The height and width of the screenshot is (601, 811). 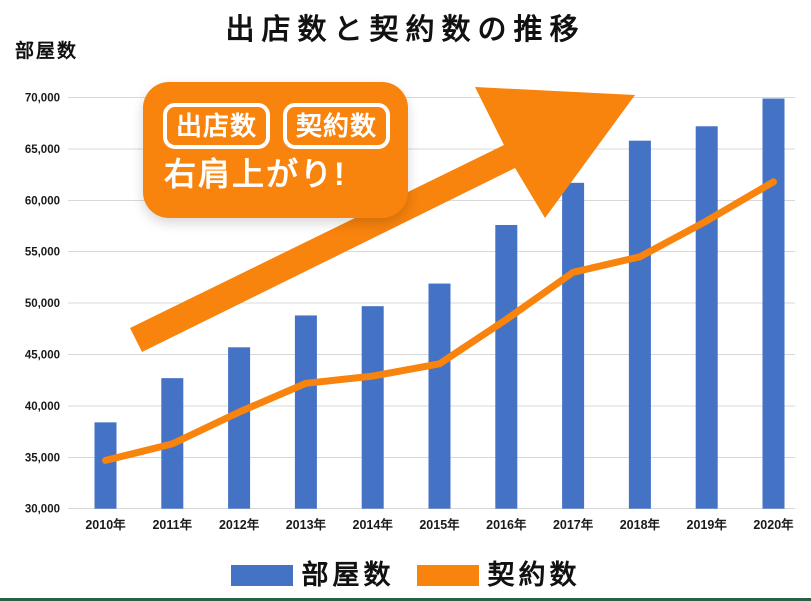 I want to click on x-tick-label: 2015年, so click(x=439, y=524).